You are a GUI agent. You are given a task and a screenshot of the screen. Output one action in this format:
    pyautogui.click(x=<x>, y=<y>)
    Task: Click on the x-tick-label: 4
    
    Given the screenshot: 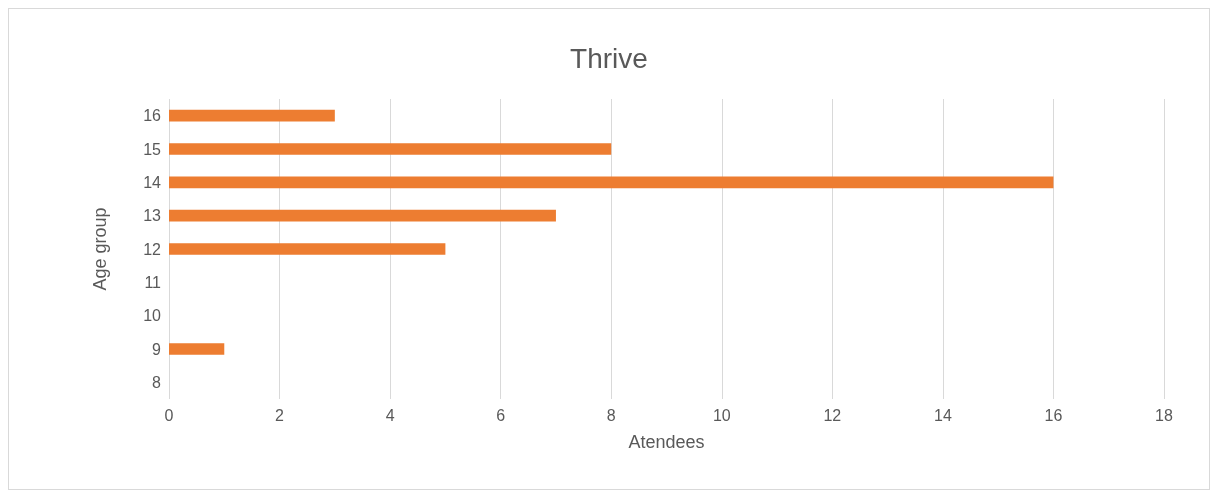 What is the action you would take?
    pyautogui.click(x=390, y=415)
    